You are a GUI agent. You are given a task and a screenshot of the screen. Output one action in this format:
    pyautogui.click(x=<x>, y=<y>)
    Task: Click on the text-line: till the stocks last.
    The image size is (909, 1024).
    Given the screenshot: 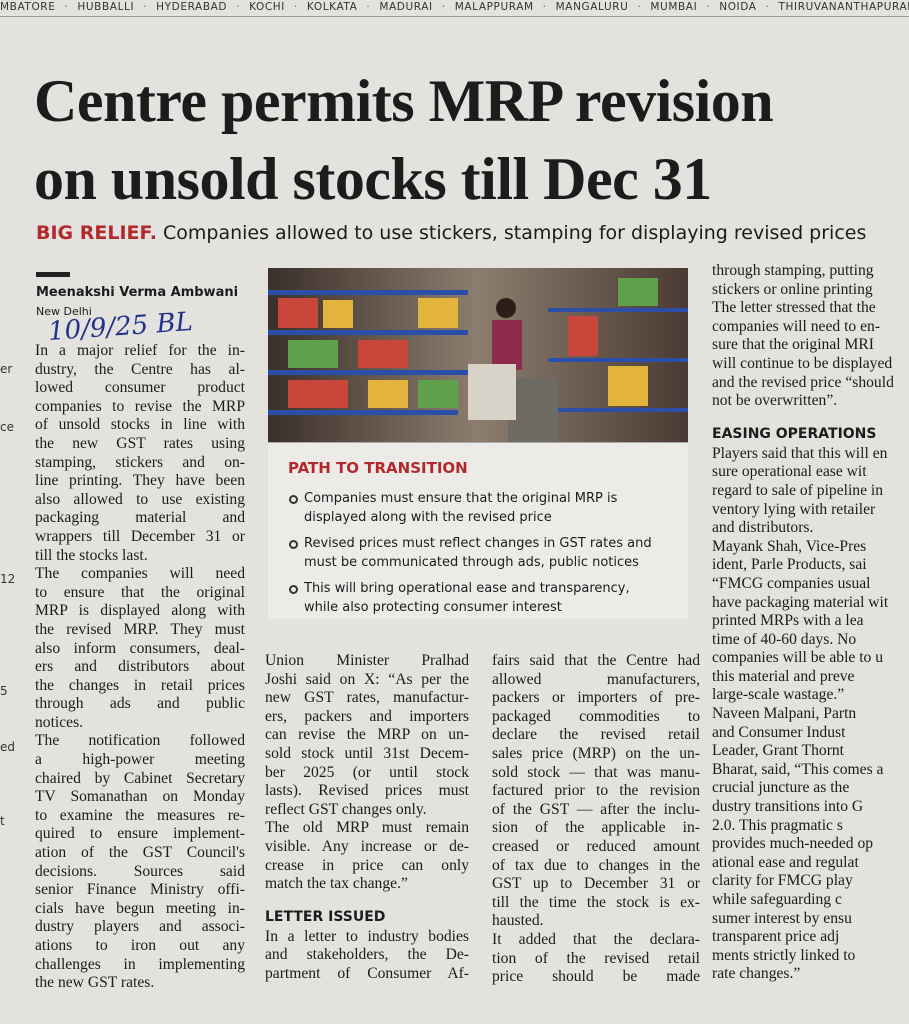 What is the action you would take?
    pyautogui.click(x=91, y=555)
    